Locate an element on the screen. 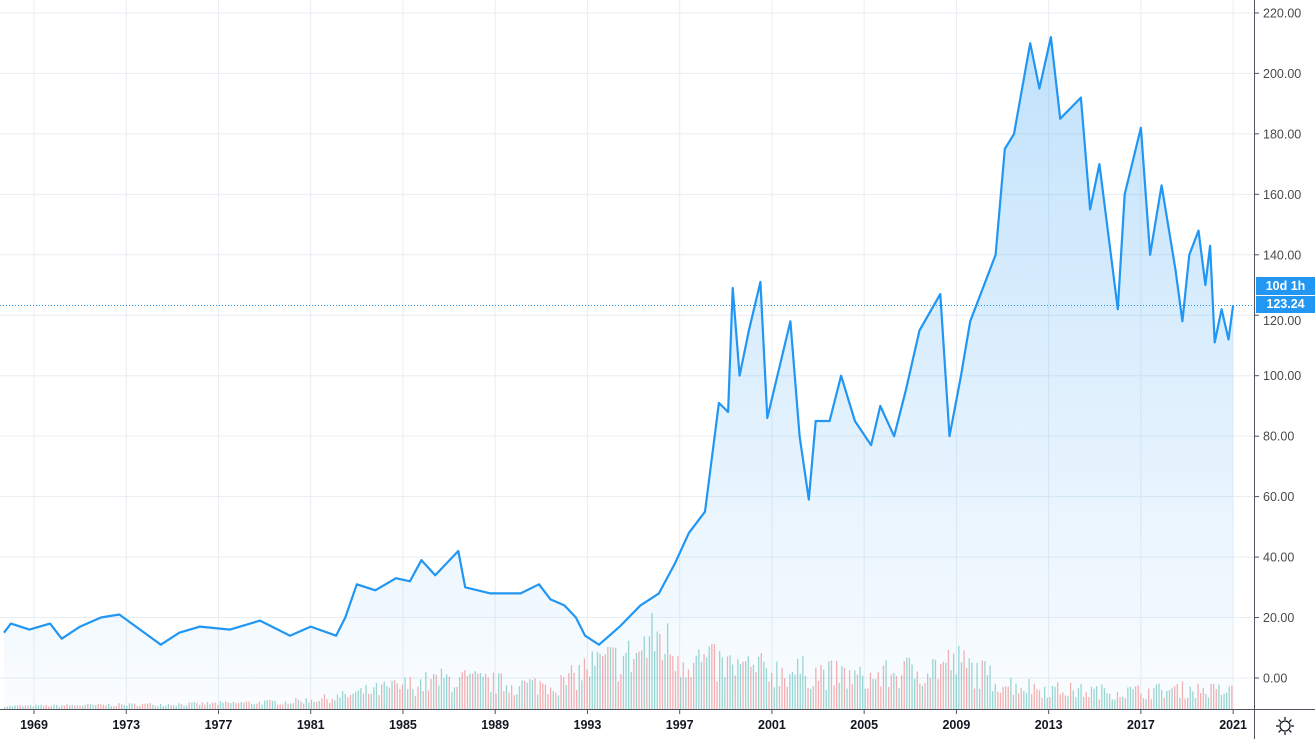  y-tick-label: 0.00 is located at coordinates (1275, 679).